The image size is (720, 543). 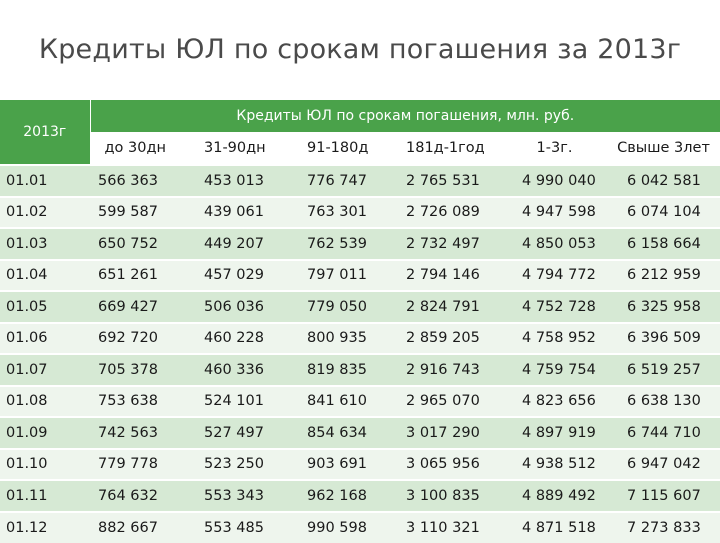 I want to click on table-cell: 6 396 509, so click(x=663, y=339).